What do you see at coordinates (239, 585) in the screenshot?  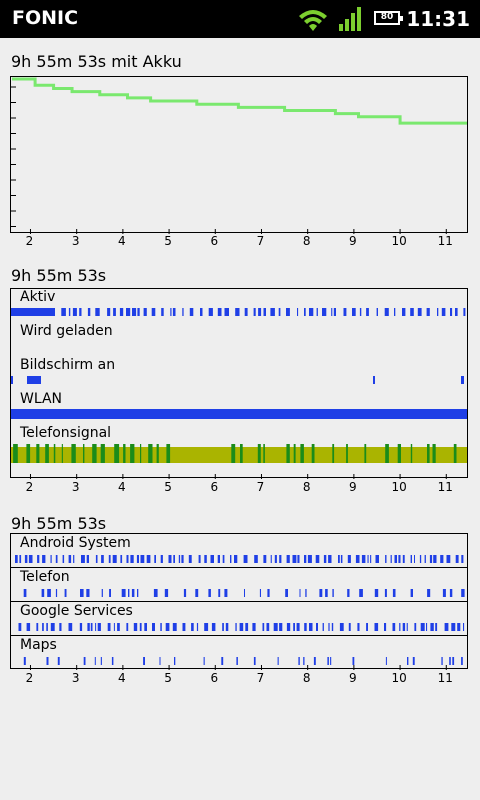 I see `app-row-telefon: Telefon` at bounding box center [239, 585].